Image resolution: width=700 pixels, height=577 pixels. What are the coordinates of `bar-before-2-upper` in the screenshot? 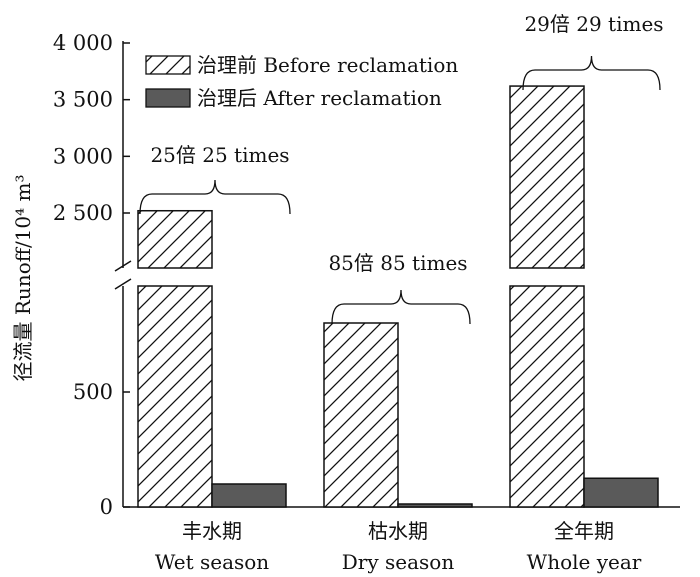 It's located at (547, 177).